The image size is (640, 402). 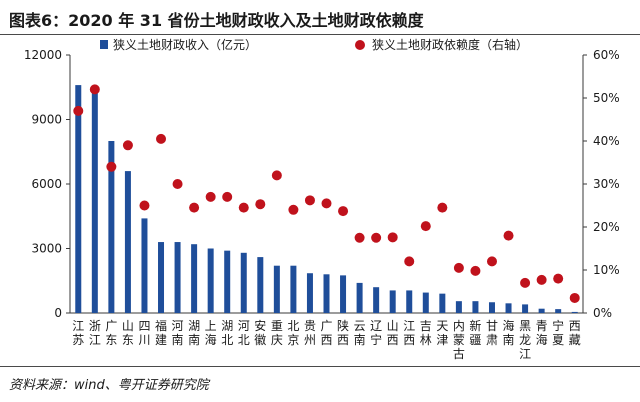 I want to click on figure-header: 图表6：2020 年 31 省份土地财政收入及土地财政依赖度, so click(x=320, y=17).